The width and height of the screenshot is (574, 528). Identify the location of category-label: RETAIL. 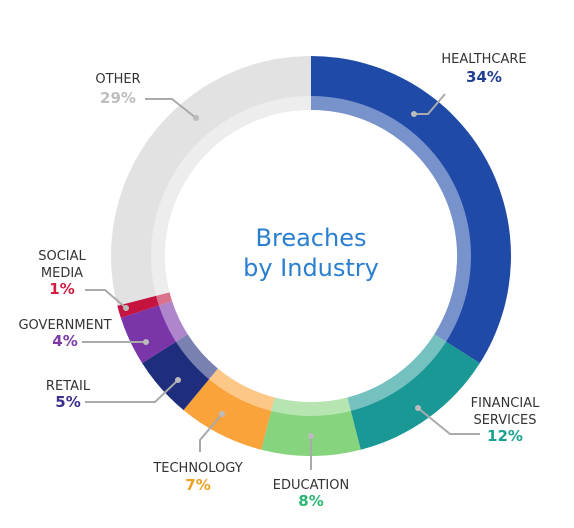
(68, 386).